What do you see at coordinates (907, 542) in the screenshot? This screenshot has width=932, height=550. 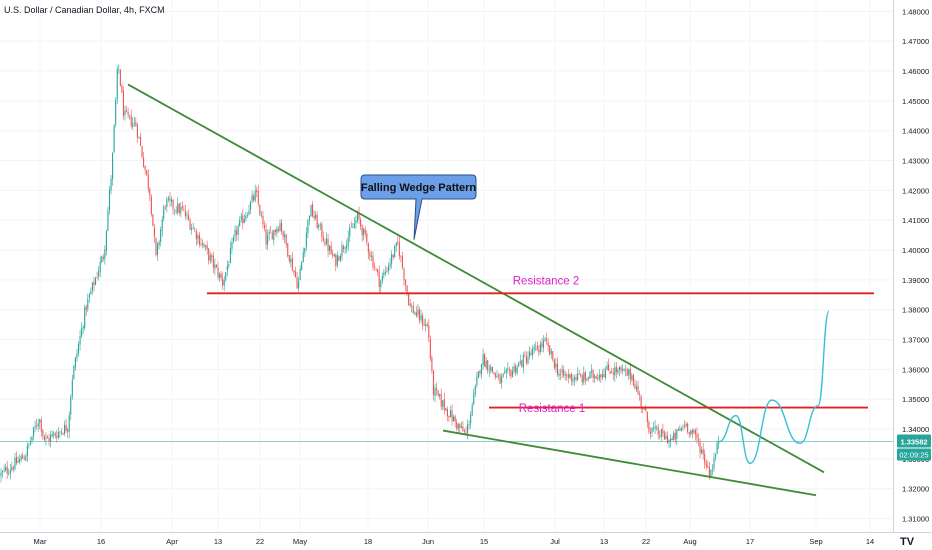 I see `tradingview-logo-icon: TV` at bounding box center [907, 542].